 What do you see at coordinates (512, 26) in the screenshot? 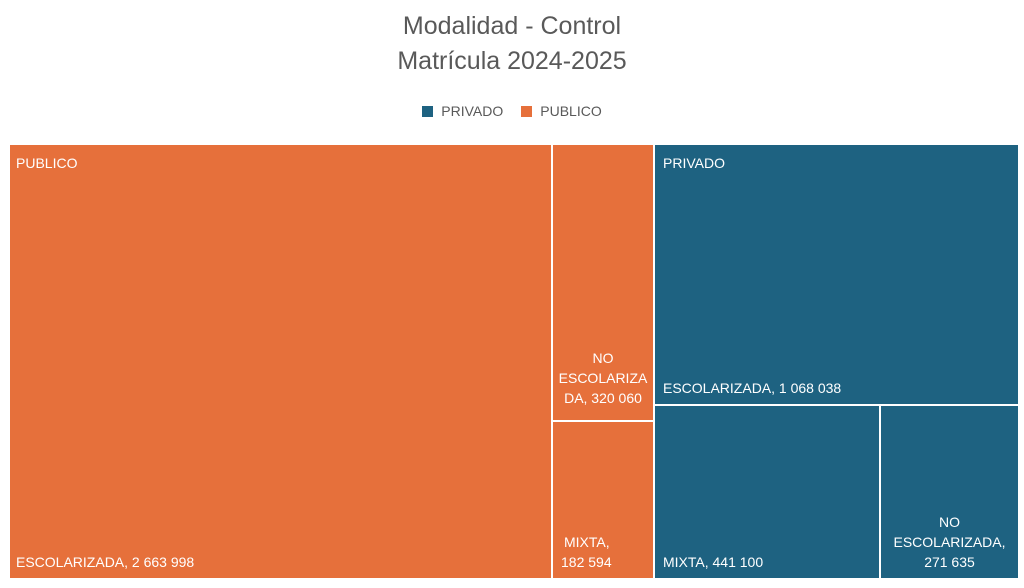
I see `chart-title: Modalidad - Control` at bounding box center [512, 26].